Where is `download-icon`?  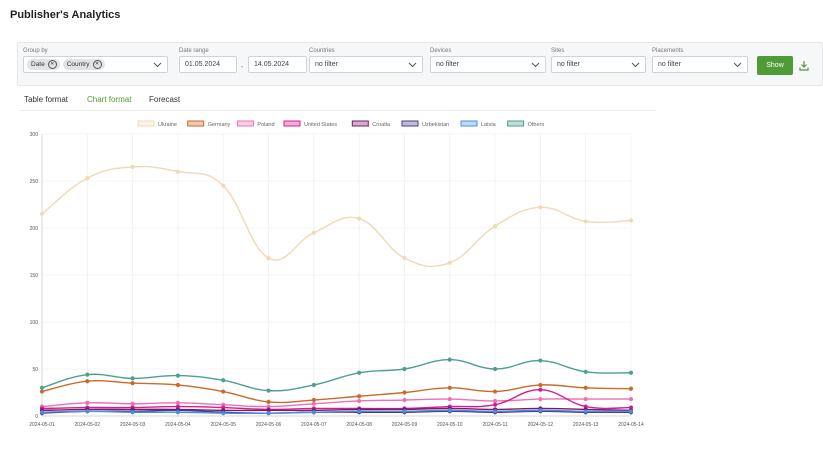 download-icon is located at coordinates (804, 65).